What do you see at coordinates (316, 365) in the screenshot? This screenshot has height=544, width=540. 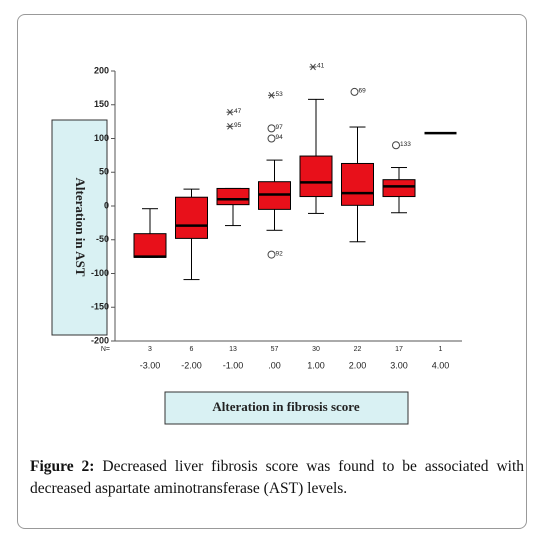 I see `x-tick-label: 1.00` at bounding box center [316, 365].